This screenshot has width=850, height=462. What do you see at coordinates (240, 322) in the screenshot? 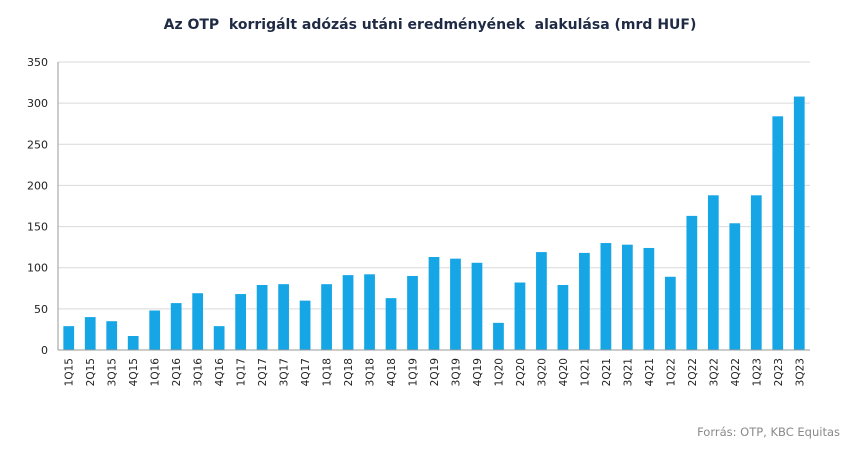
I see `bar-1Q17` at bounding box center [240, 322].